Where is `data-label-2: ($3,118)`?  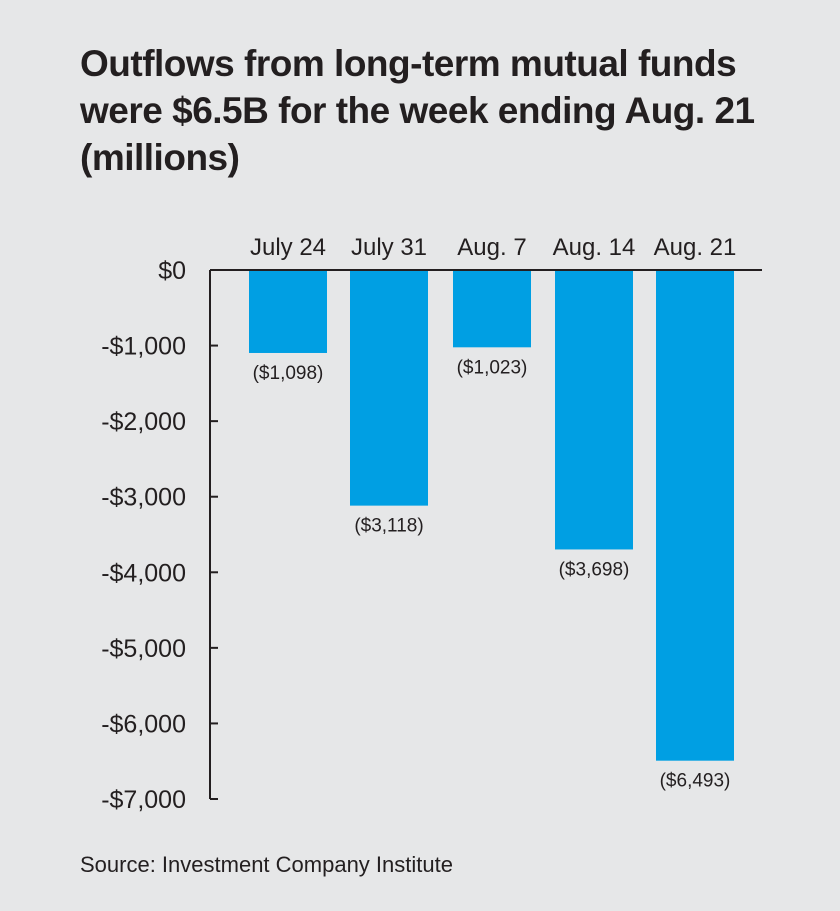
data-label-2: ($3,118) is located at coordinates (388, 526).